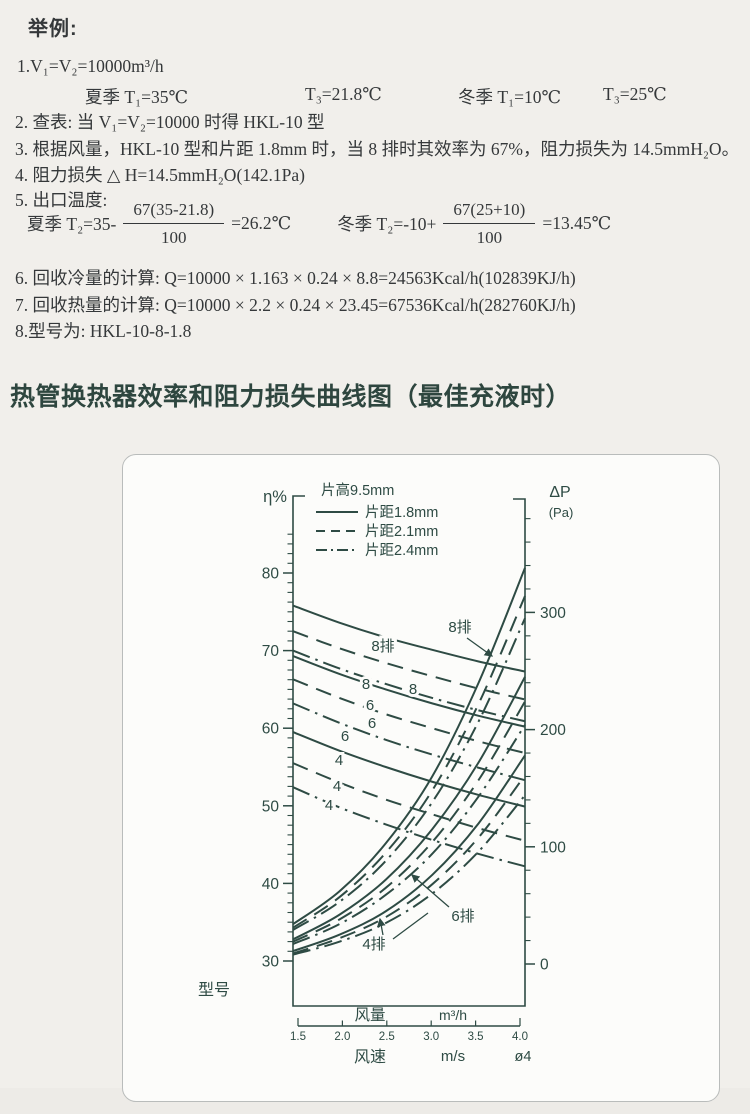  Describe the element at coordinates (409, 875) in the screenshot. I see `curve-dp-4rows-2.4mm` at that location.